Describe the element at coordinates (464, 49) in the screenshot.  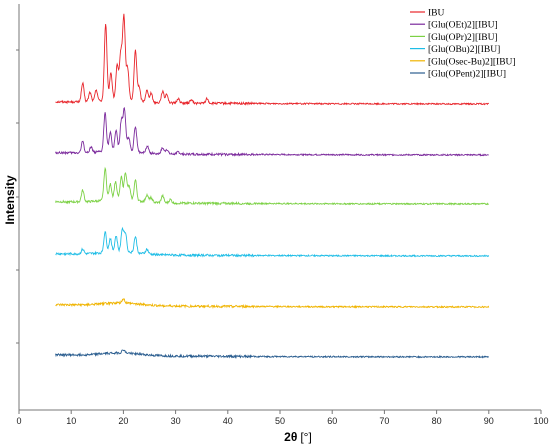
I see `legend-label: [Glu(OBu)2][IBU]` at that location.